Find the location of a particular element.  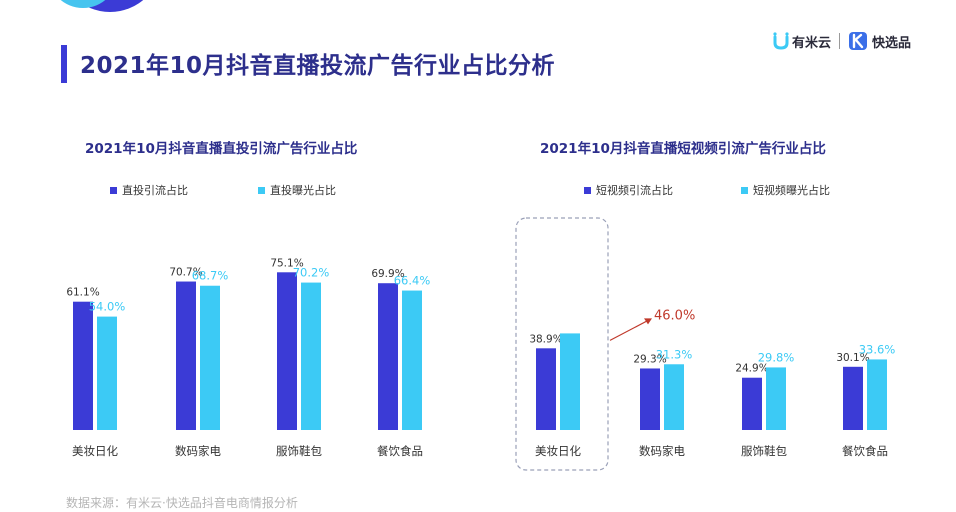

data-label: 68.7% is located at coordinates (210, 276).